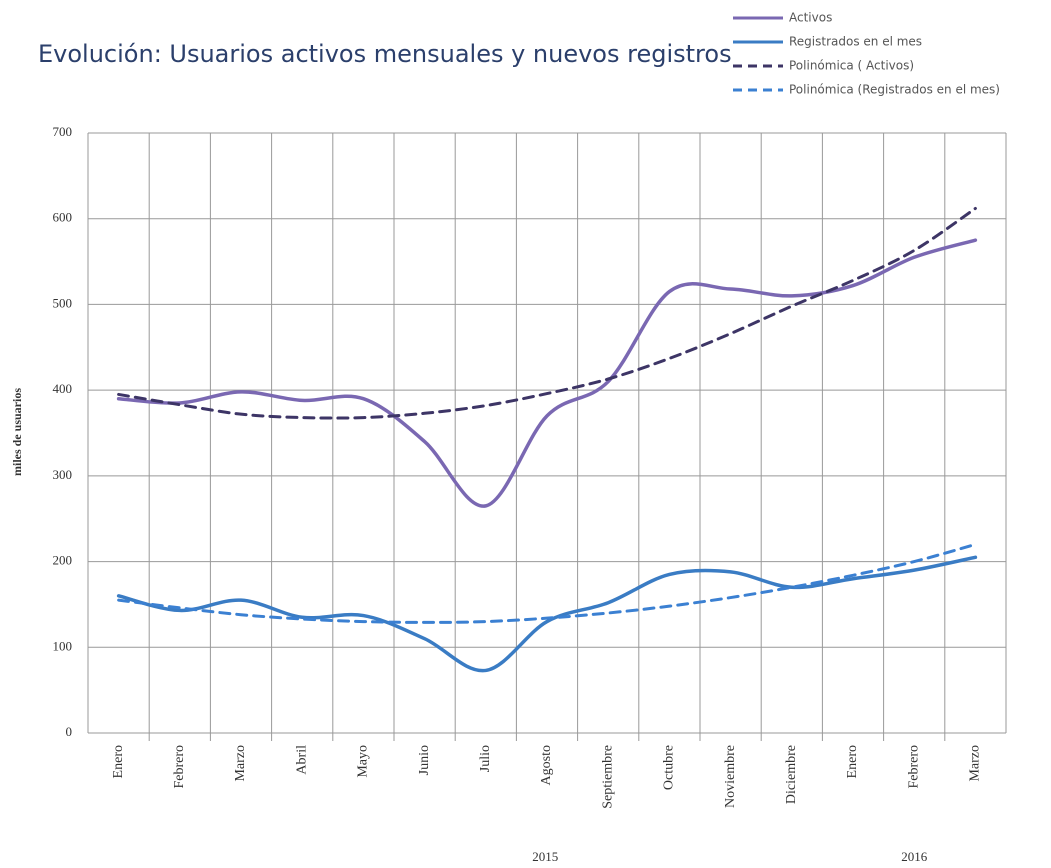 Image resolution: width=1051 pixels, height=868 pixels. Describe the element at coordinates (363, 761) in the screenshot. I see `x-tick-label: Mayo` at that location.